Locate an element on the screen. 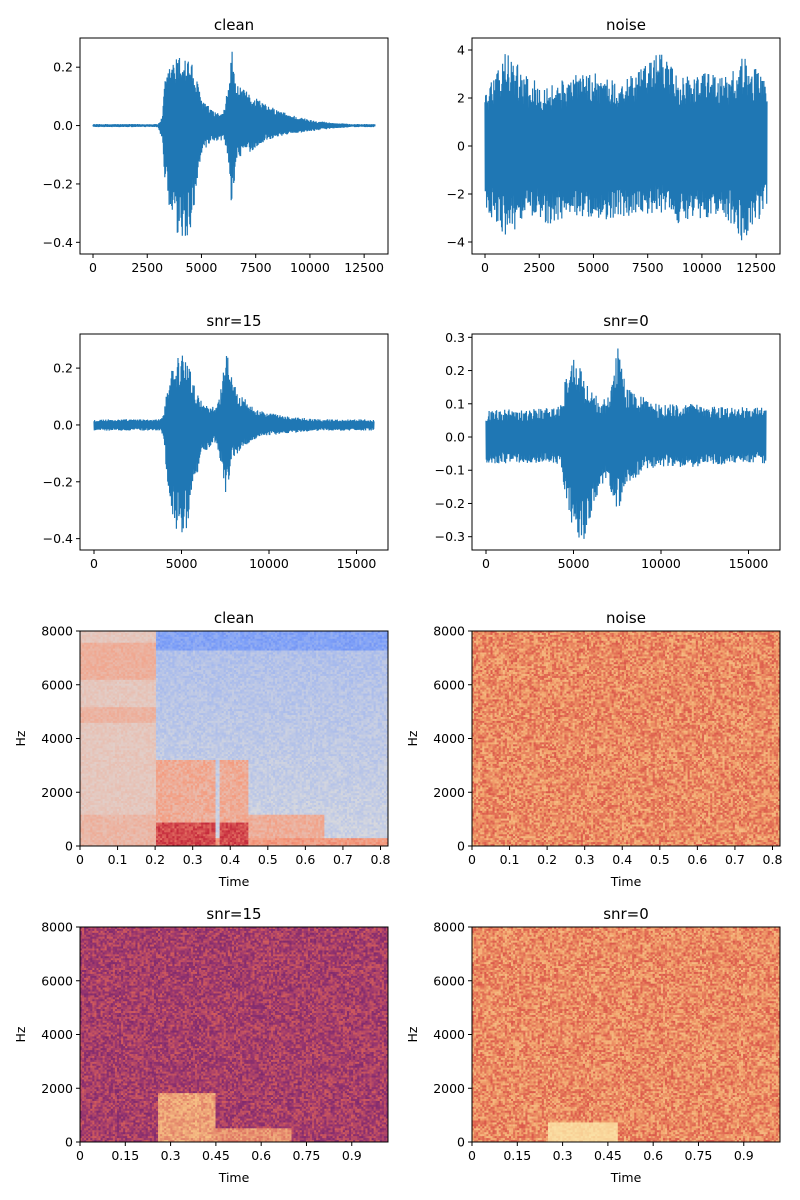  y-tick-label: 0.1 is located at coordinates (455, 403).